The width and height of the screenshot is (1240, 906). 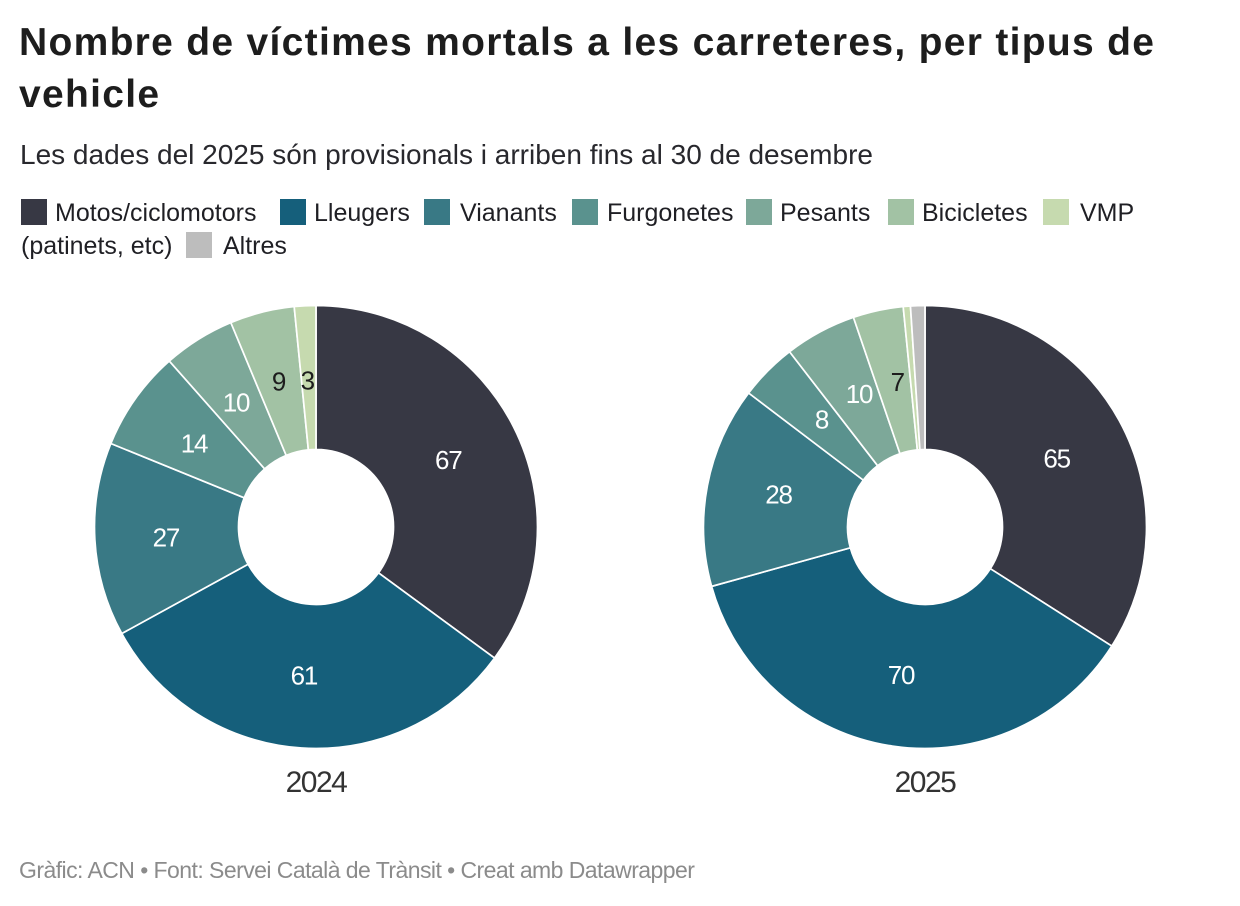 I want to click on svg-text: 27, so click(x=166, y=537).